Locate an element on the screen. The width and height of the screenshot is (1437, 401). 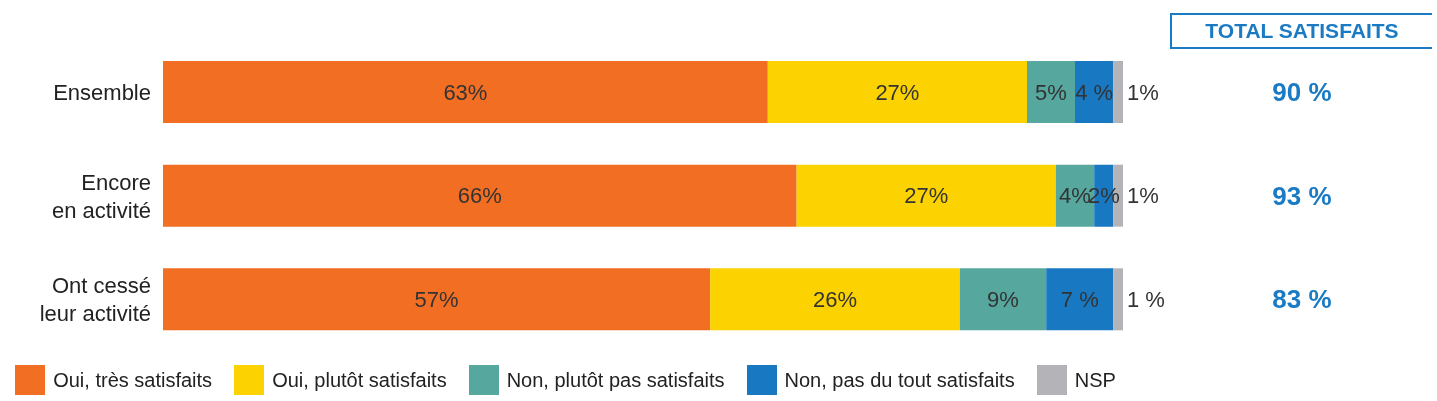
data-label: 9% is located at coordinates (1003, 299).